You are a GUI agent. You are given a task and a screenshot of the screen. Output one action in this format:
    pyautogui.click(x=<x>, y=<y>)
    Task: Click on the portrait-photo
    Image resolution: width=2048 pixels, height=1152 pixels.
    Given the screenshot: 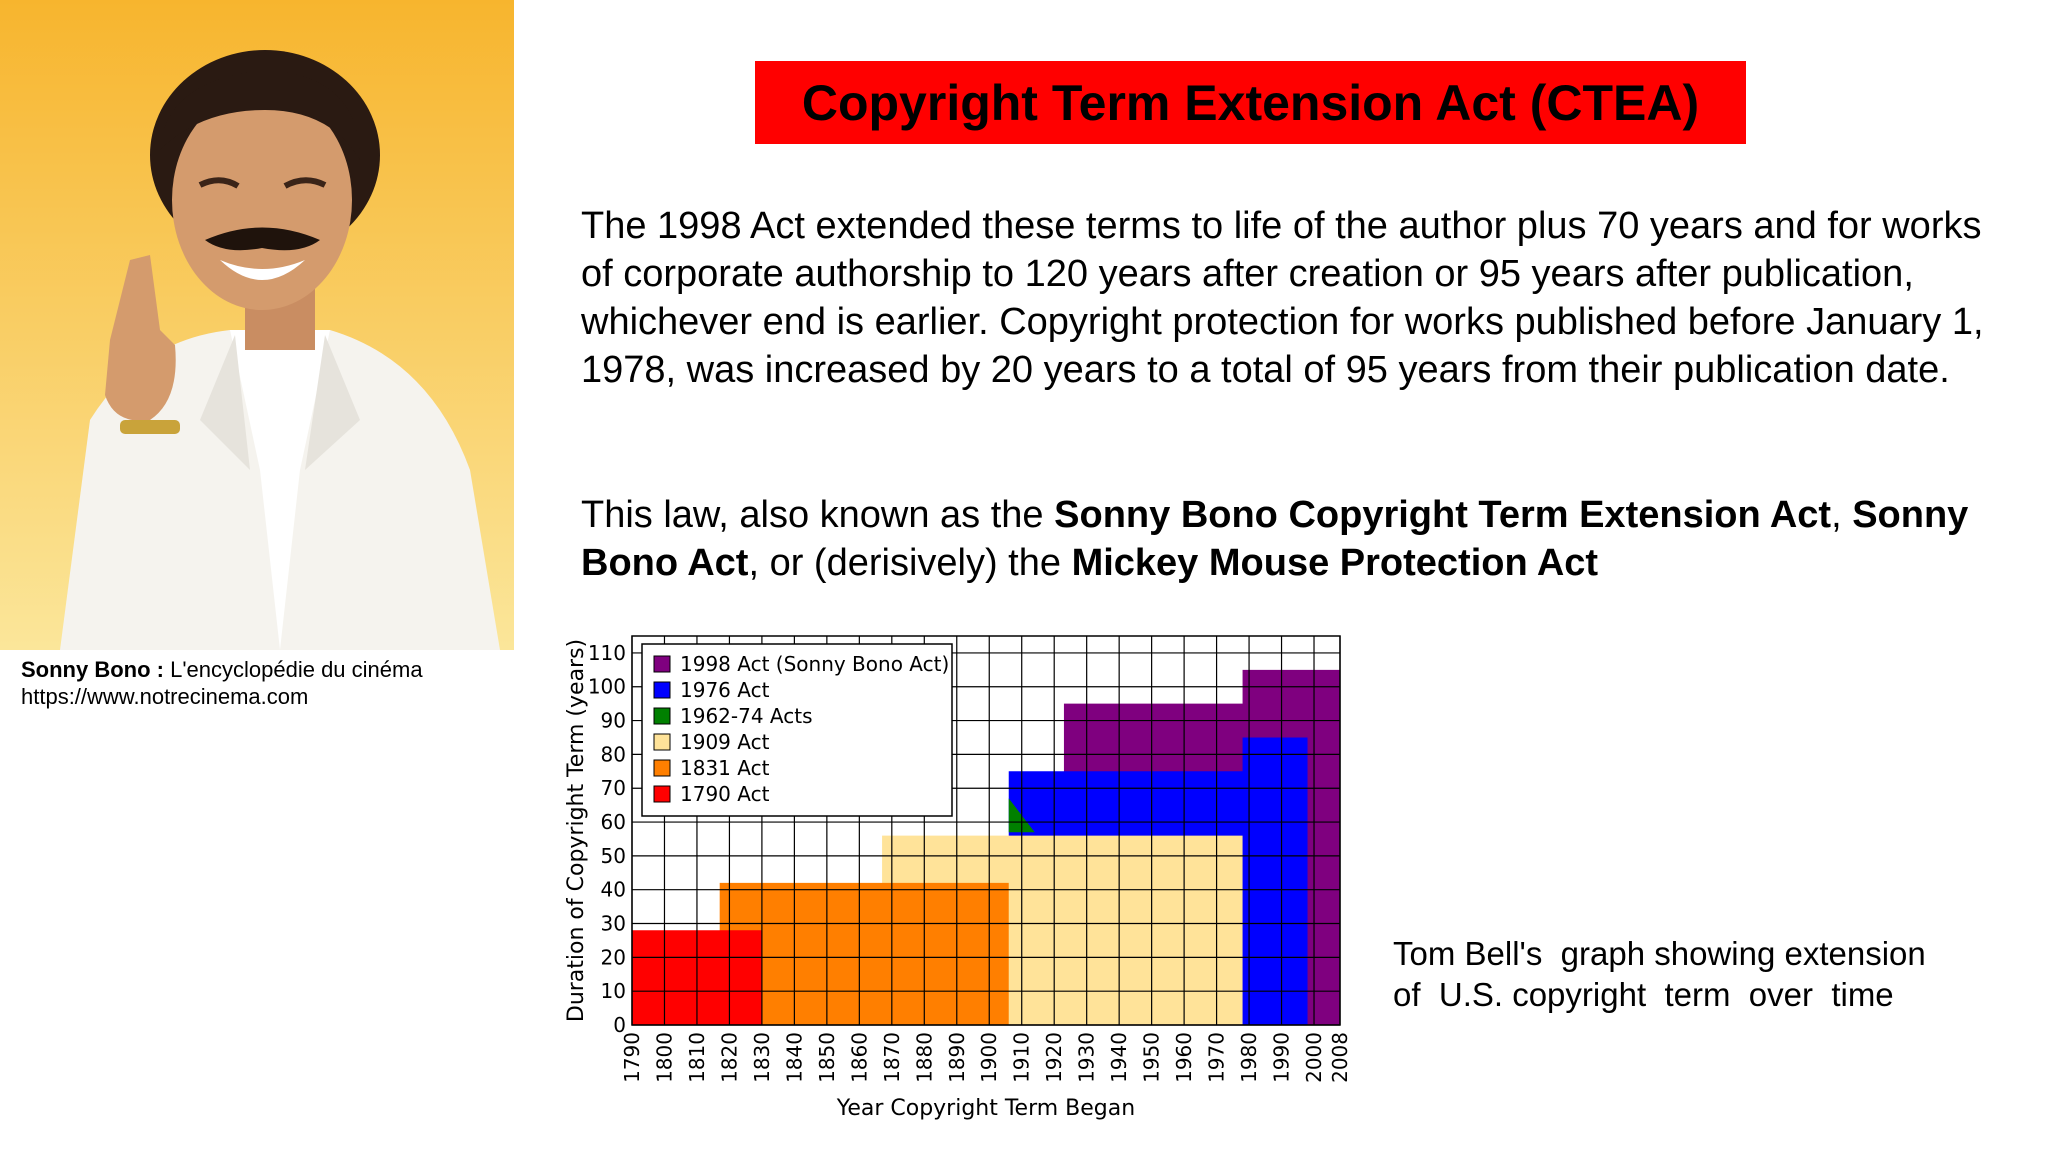 What is the action you would take?
    pyautogui.click(x=257, y=325)
    